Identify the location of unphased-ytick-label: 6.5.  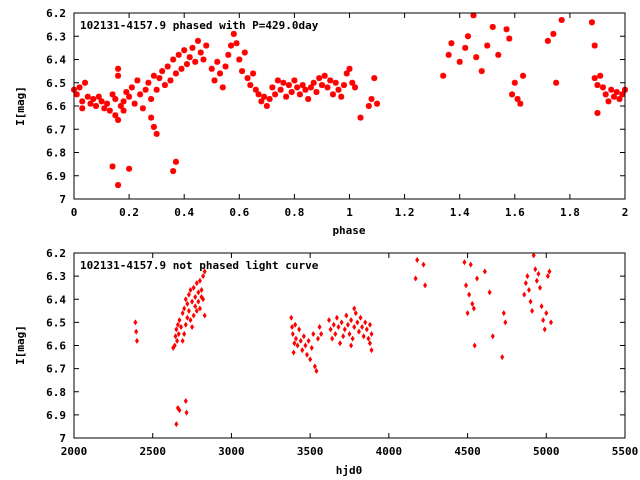
(56, 322).